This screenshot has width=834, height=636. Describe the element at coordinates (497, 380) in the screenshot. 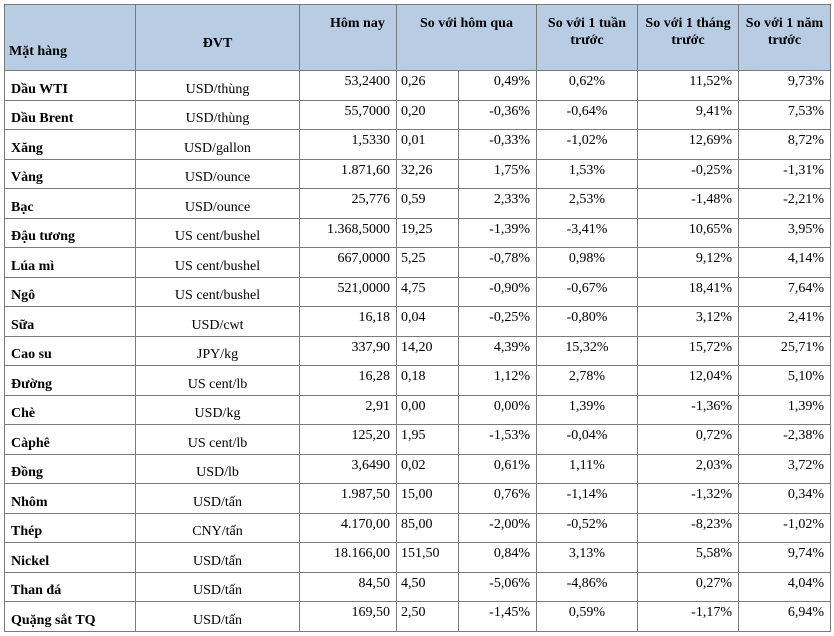

I see `cell-change-pct: 1,12%` at that location.